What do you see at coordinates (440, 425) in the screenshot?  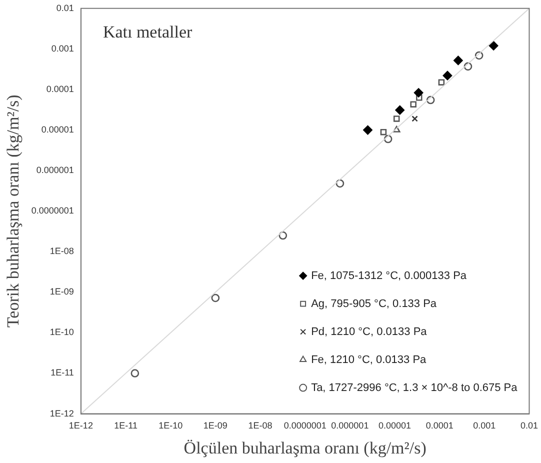 I see `x-tick-label: 0.0001` at bounding box center [440, 425].